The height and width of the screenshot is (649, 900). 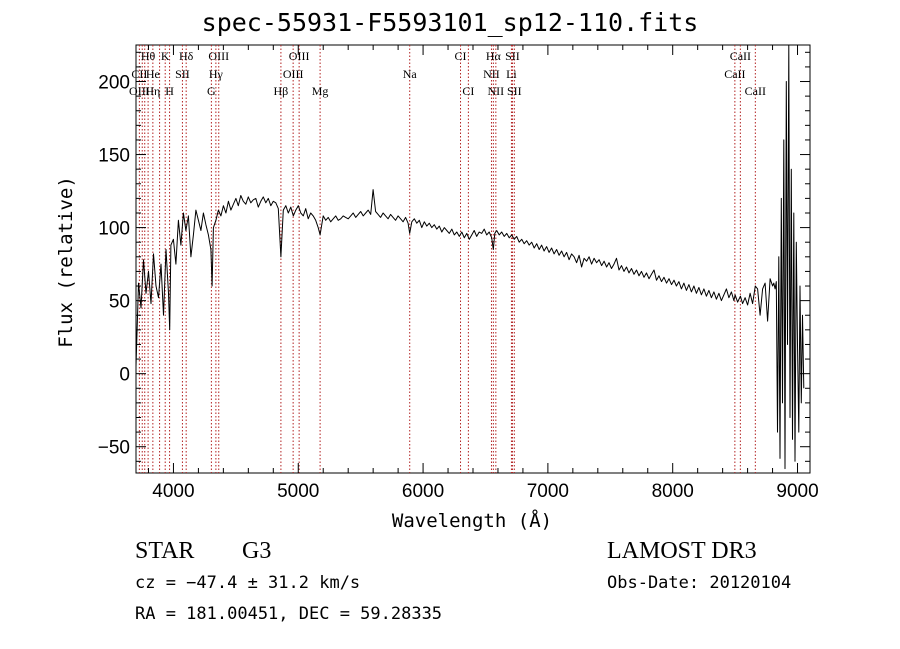 What do you see at coordinates (289, 614) in the screenshot?
I see `coordinates-text: RA = 181.00451, DEC = 59.28335` at bounding box center [289, 614].